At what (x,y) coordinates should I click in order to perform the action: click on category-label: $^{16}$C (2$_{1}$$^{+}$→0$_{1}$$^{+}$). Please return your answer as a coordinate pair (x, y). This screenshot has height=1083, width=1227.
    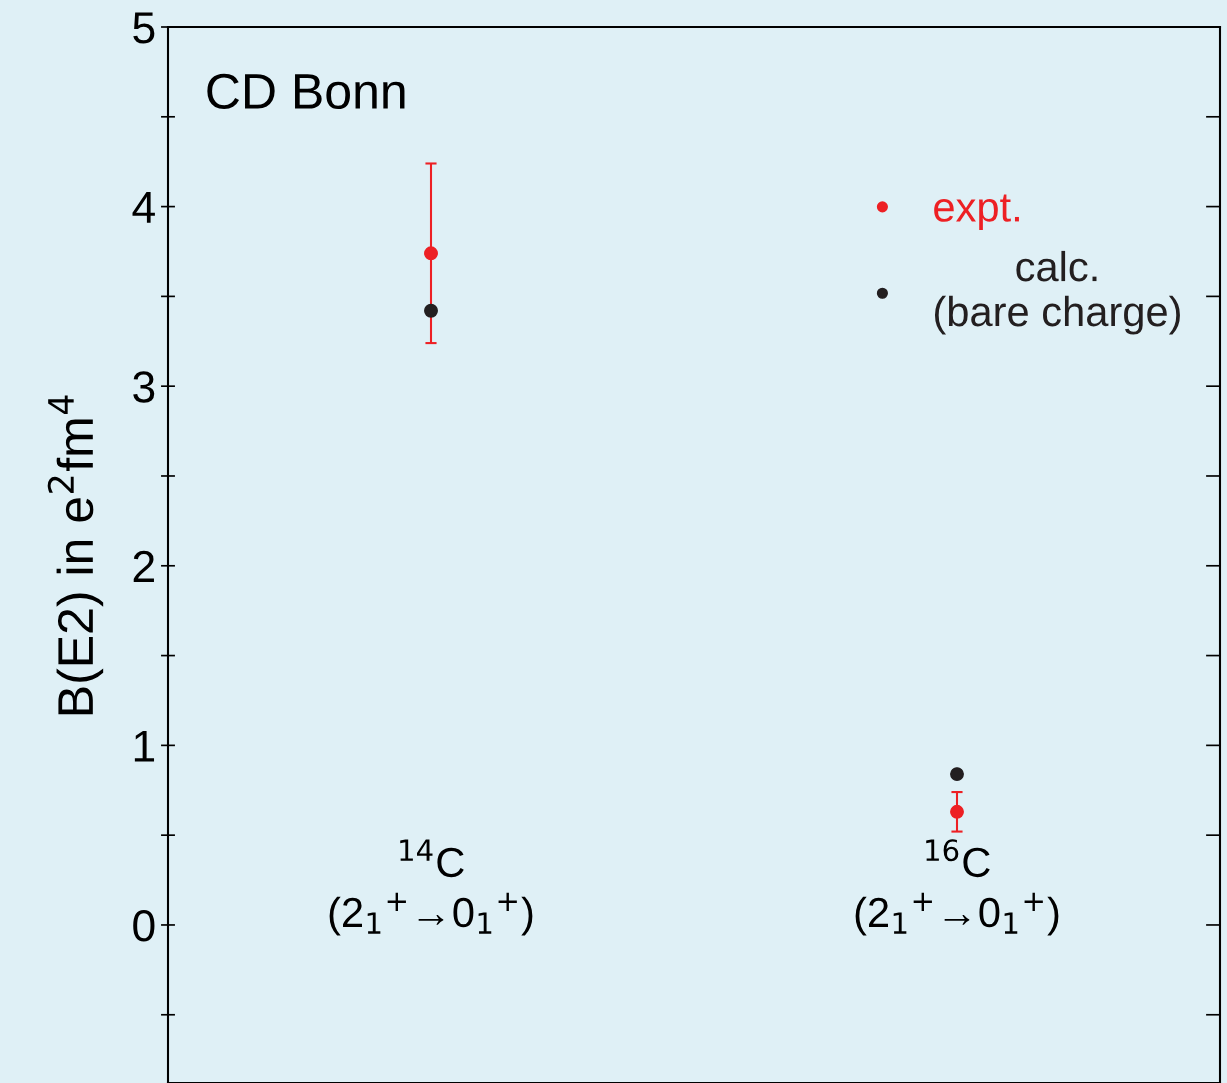
    Looking at the image, I should click on (957, 887).